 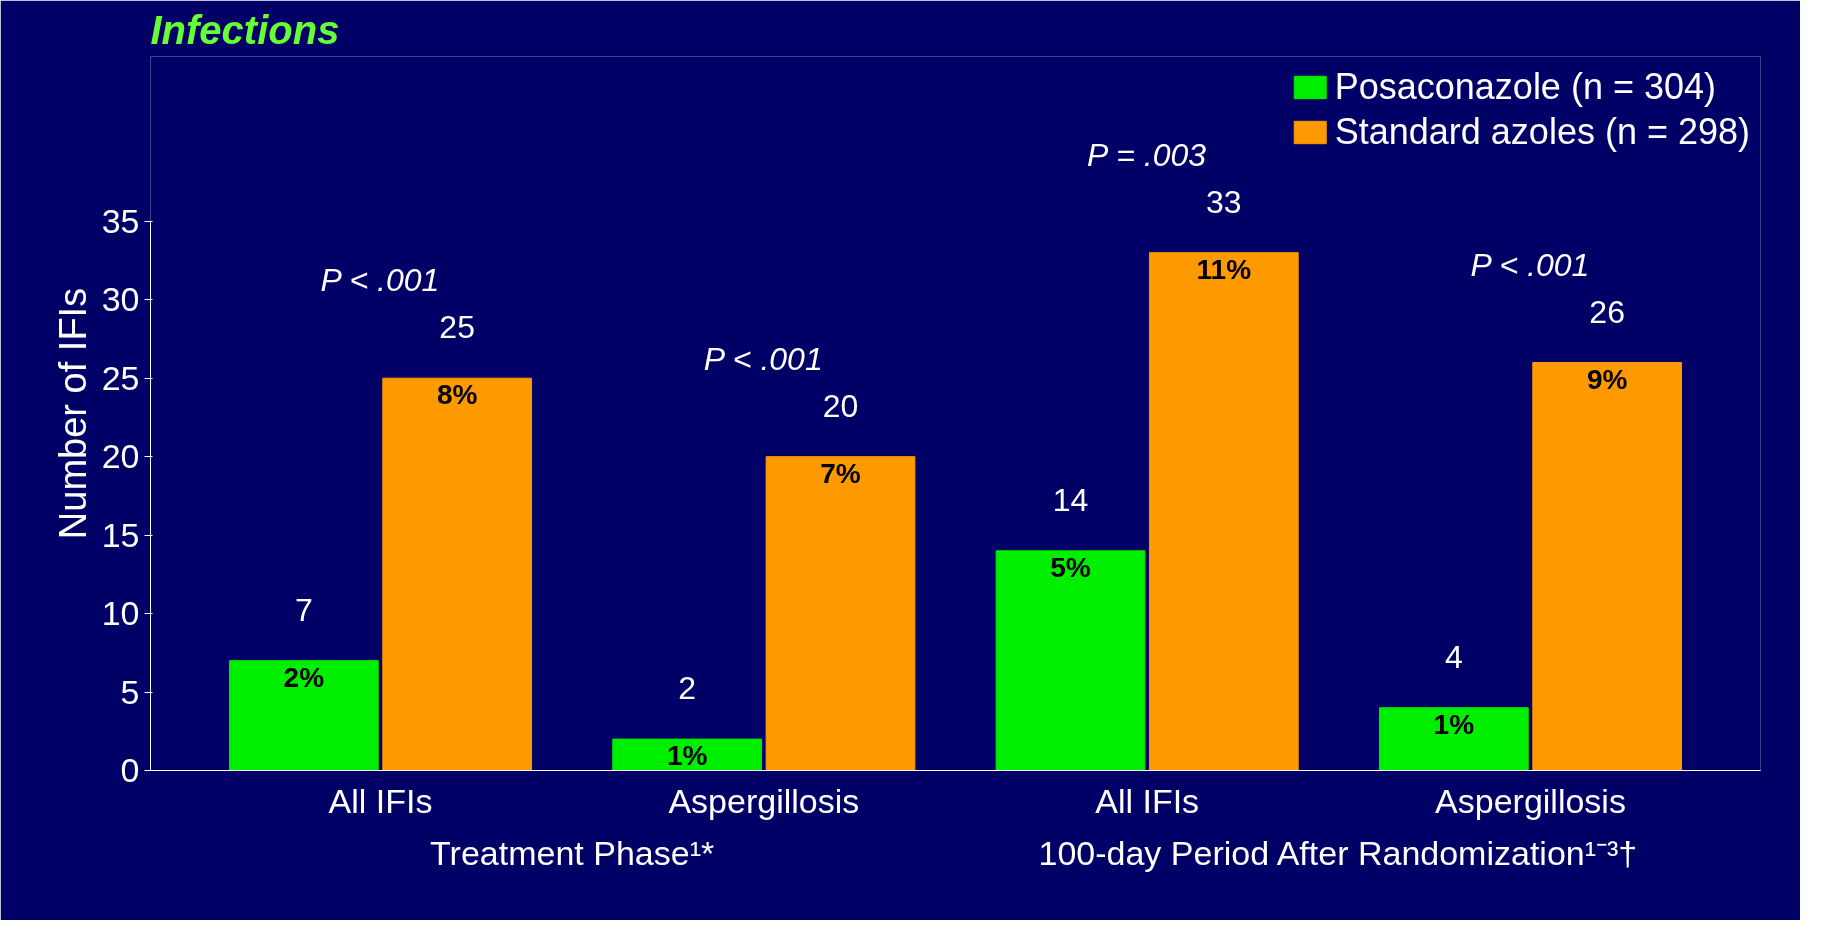 I want to click on data-label: 4, so click(x=1453, y=656).